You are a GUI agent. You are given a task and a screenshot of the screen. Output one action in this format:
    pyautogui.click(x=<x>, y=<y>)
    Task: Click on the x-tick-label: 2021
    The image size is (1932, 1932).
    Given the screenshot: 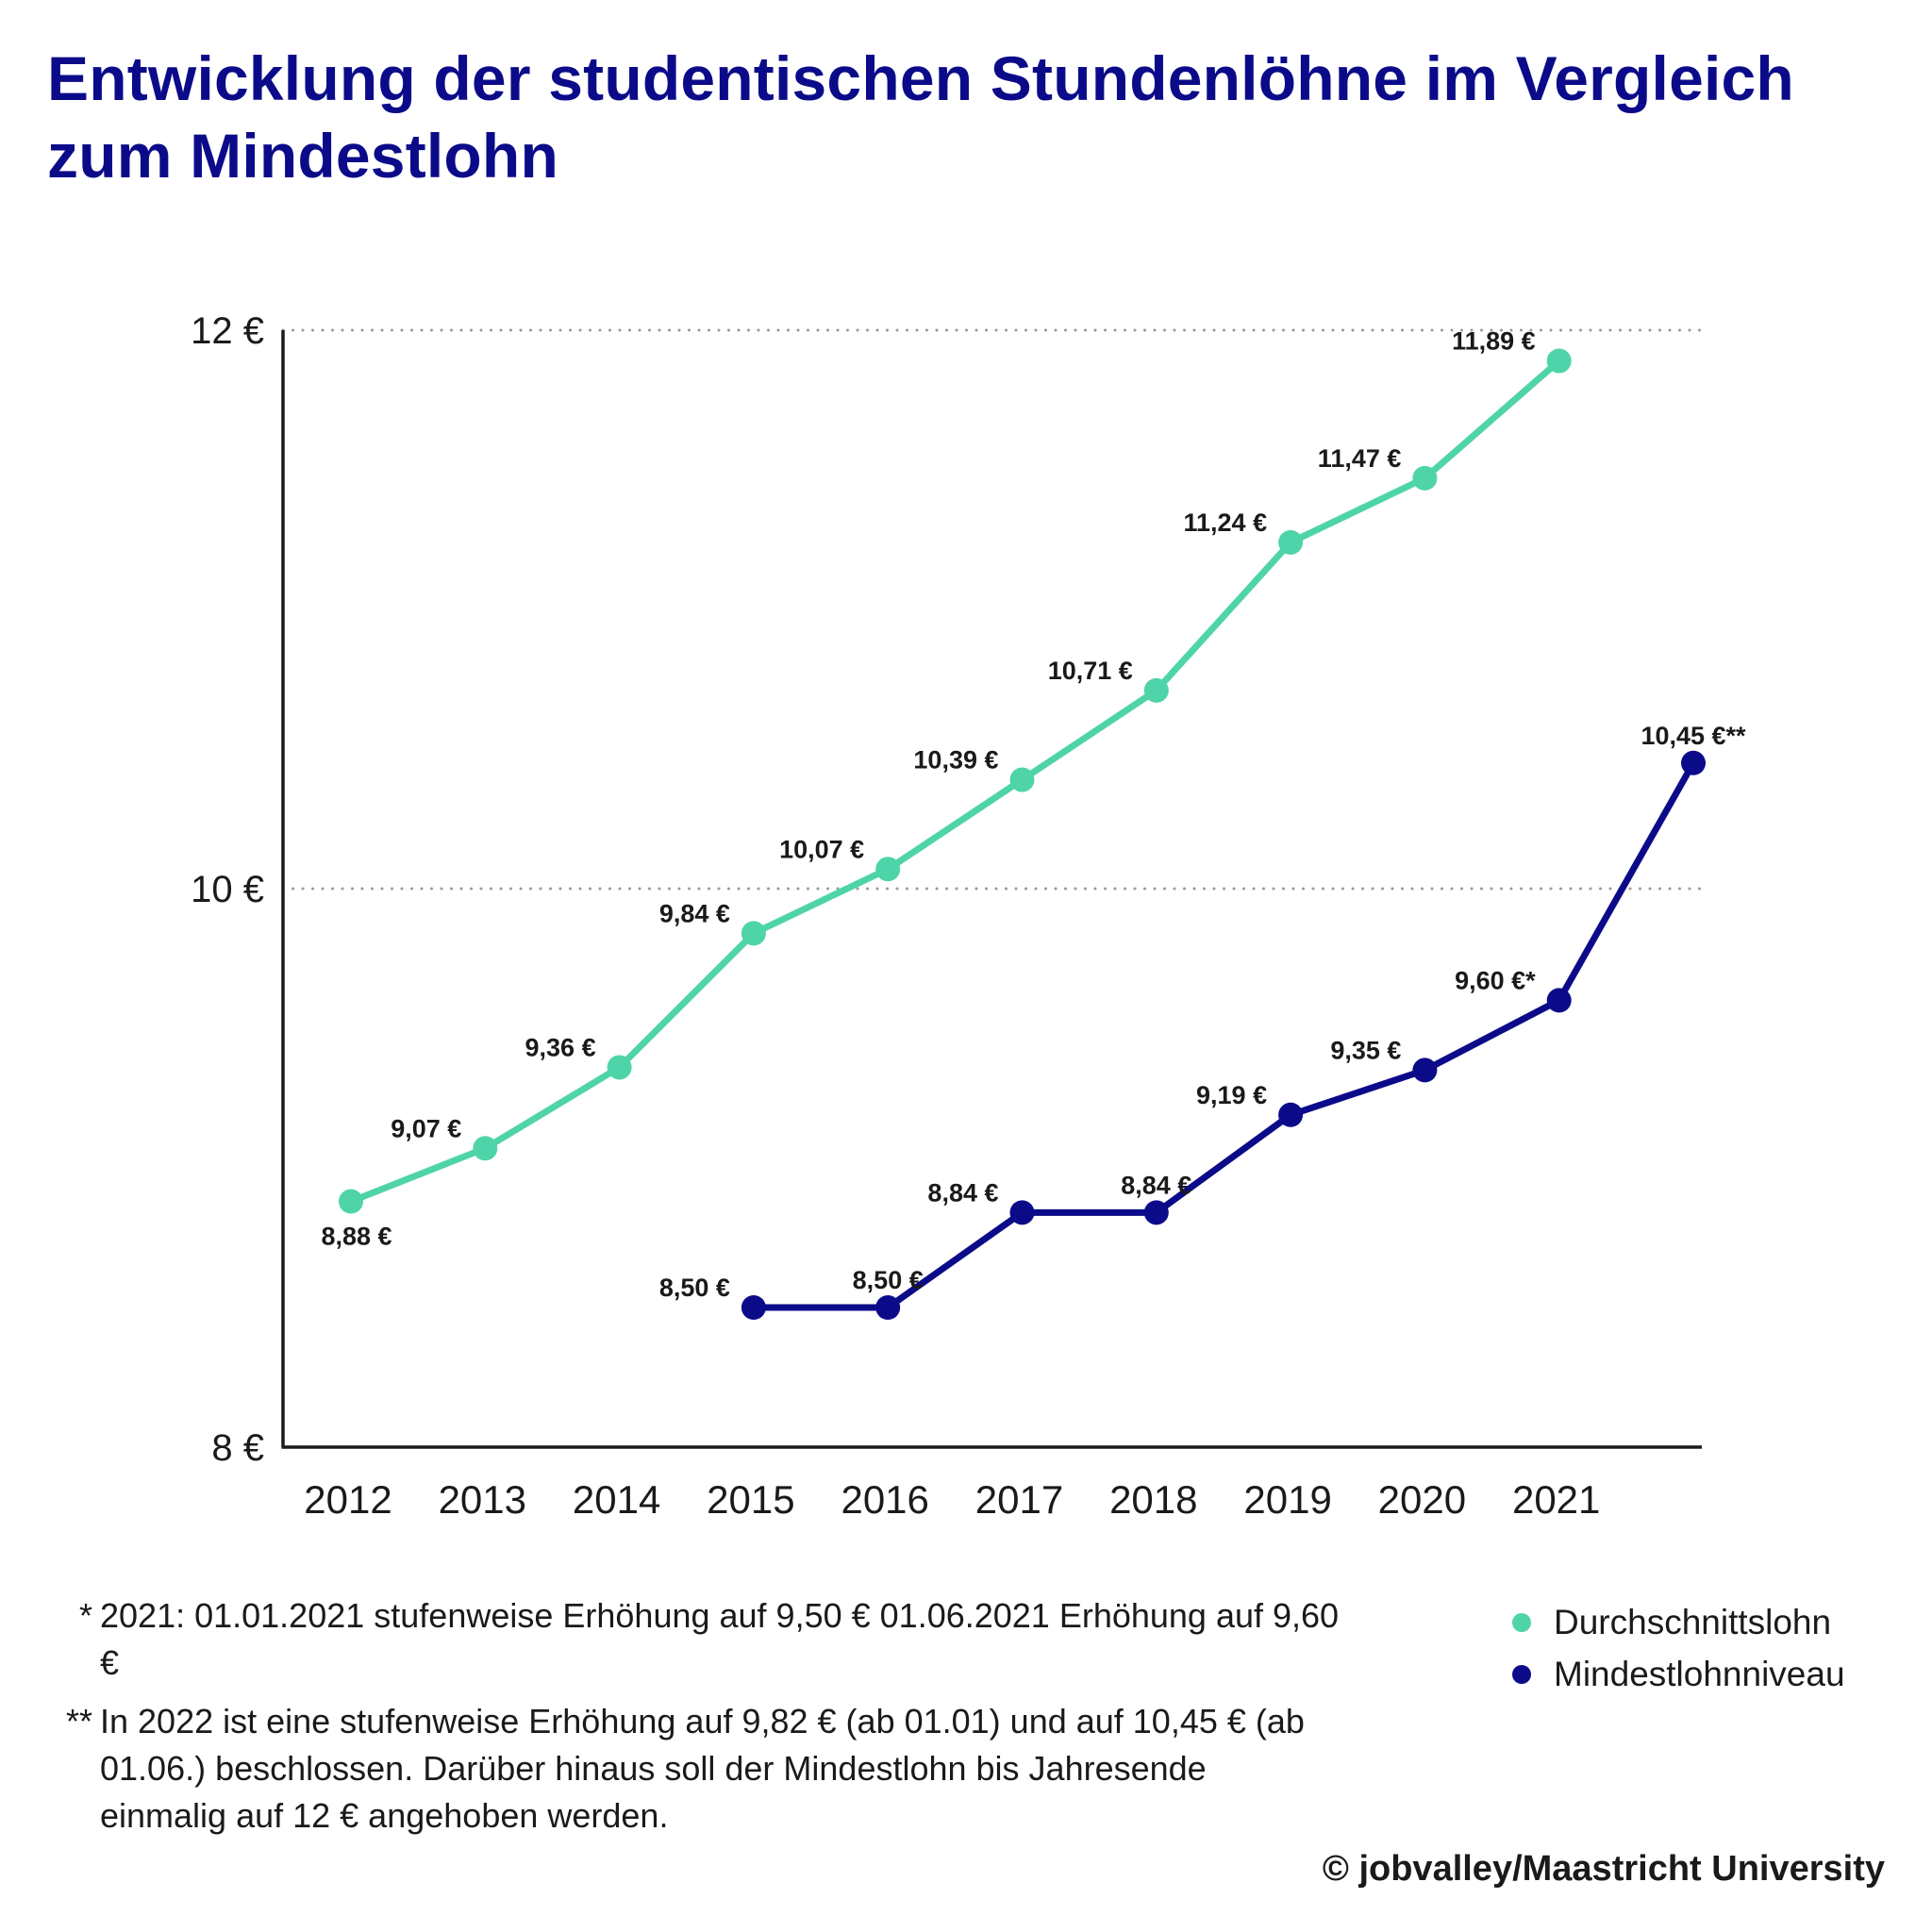 What is the action you would take?
    pyautogui.click(x=1556, y=1500)
    